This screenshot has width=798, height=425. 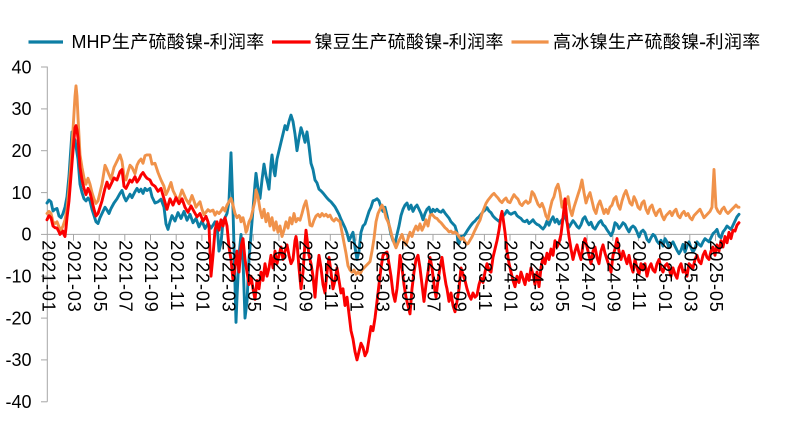 What do you see at coordinates (588, 276) in the screenshot?
I see `svg-text: 2024-07` at bounding box center [588, 276].